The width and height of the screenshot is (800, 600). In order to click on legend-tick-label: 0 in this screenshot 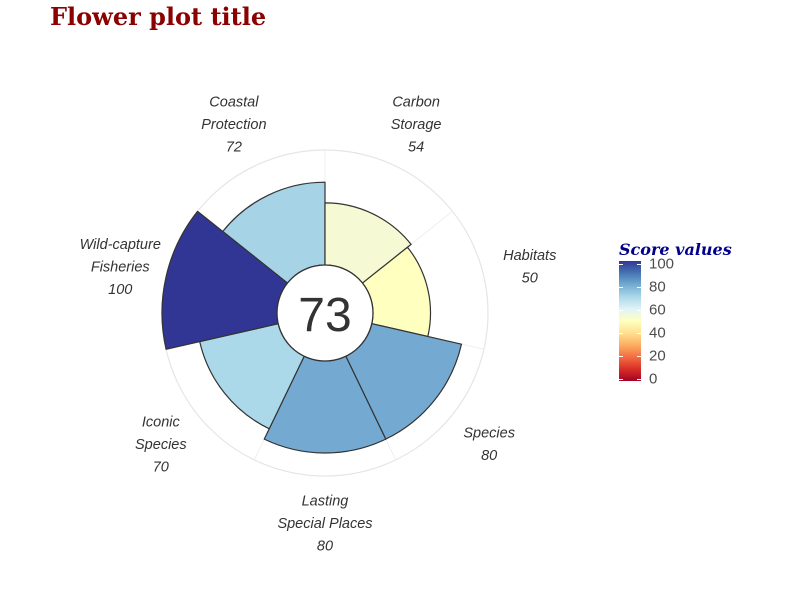, I will do `click(653, 378)`.